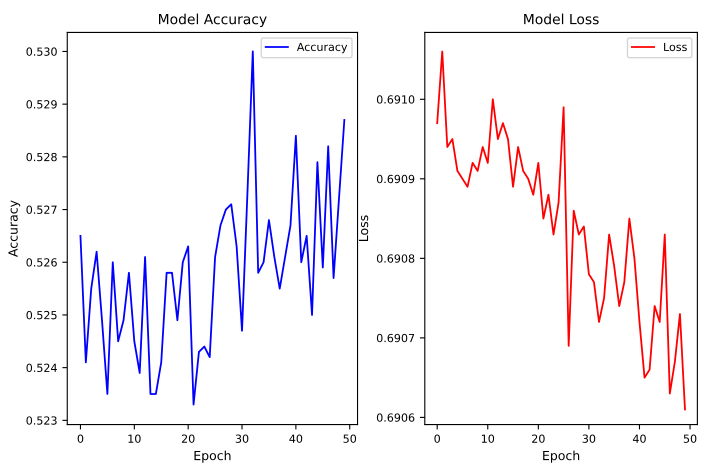 Image resolution: width=708 pixels, height=464 pixels. I want to click on legend-label: Accuracy, so click(322, 48).